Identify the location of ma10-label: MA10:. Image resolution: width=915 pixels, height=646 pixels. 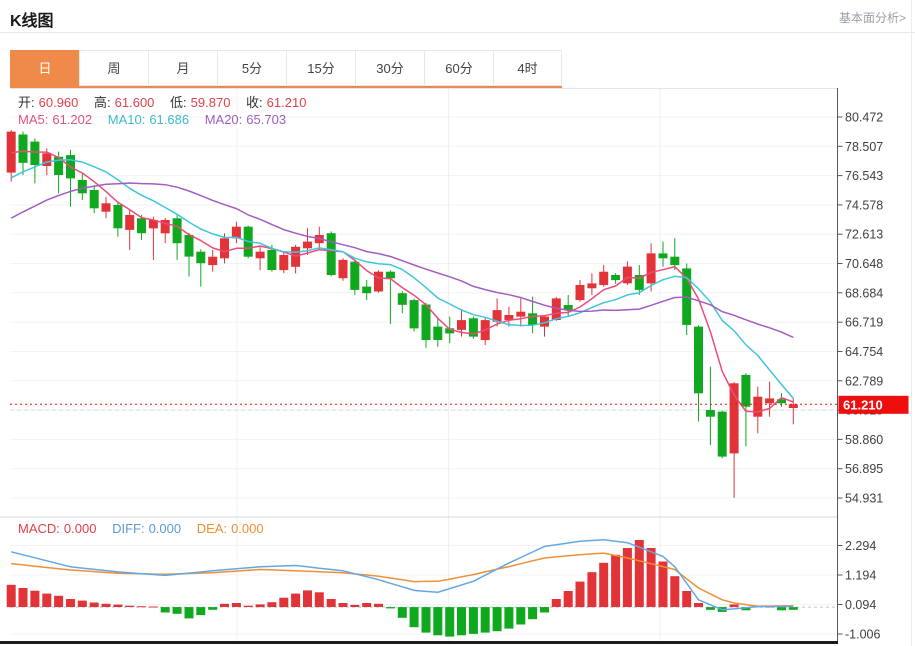
(126, 119).